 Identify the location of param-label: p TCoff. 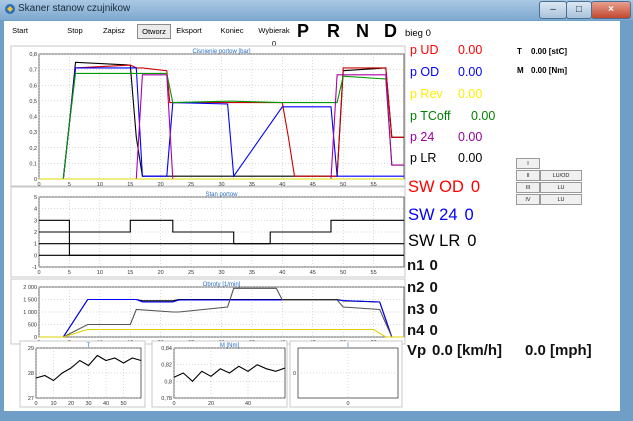
(430, 116).